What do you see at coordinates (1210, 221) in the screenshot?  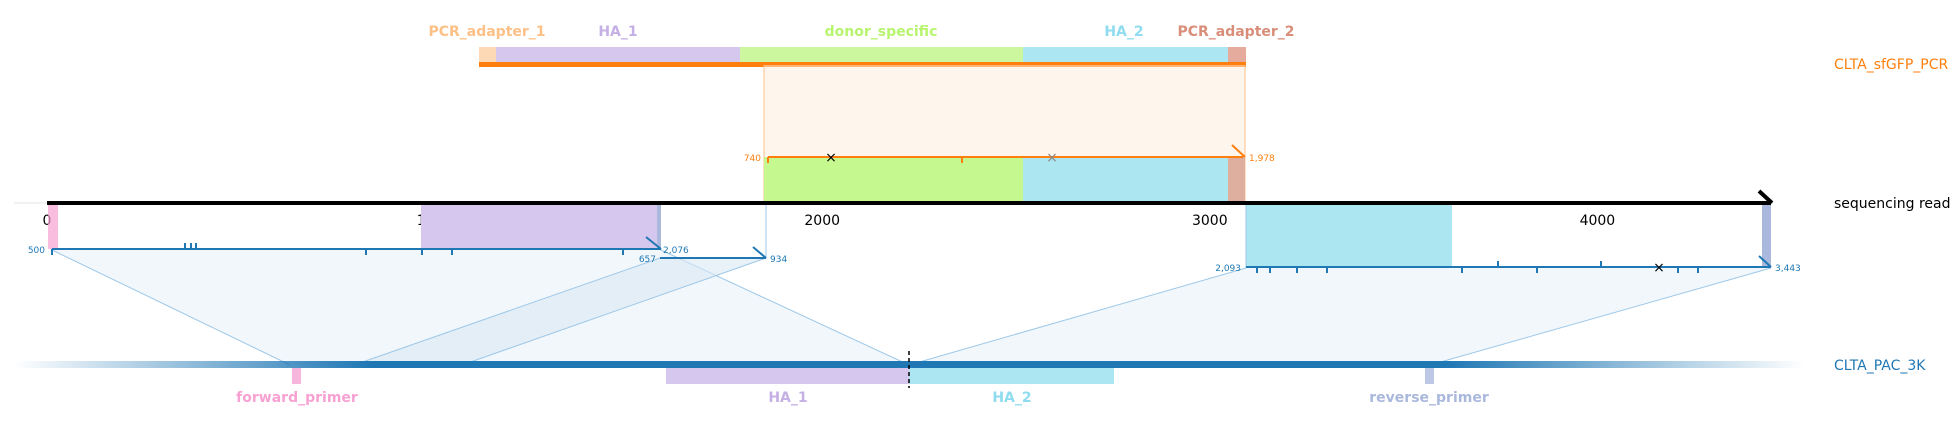 I see `read-axis-tick-label: 3000` at bounding box center [1210, 221].